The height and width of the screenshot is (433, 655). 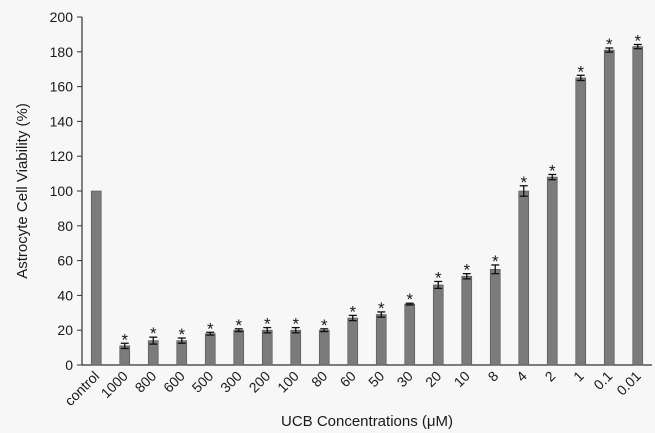 I want to click on x-tick-label: 600, so click(x=174, y=382).